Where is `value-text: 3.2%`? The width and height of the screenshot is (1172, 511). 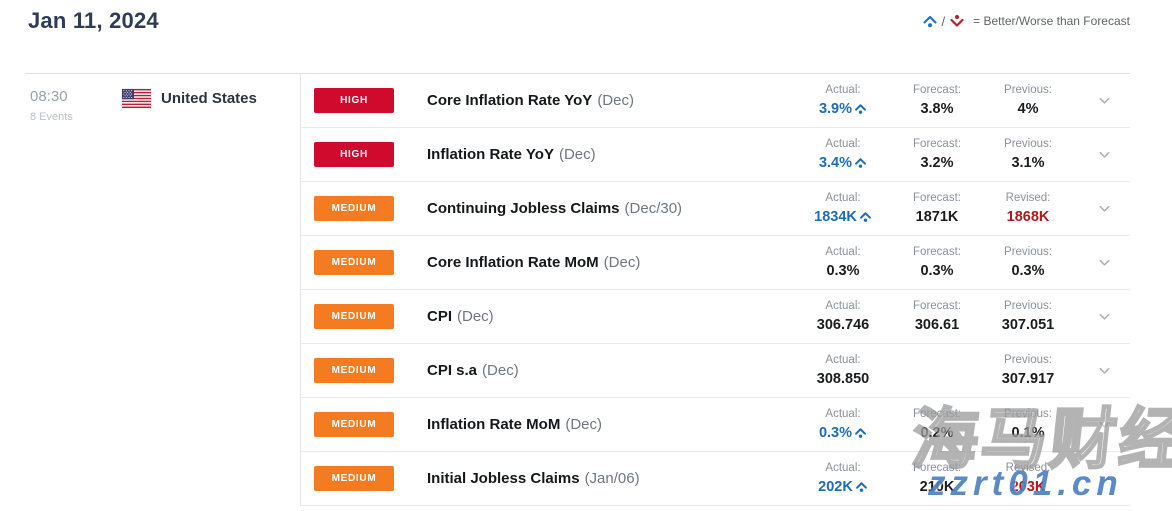 value-text: 3.2% is located at coordinates (937, 163).